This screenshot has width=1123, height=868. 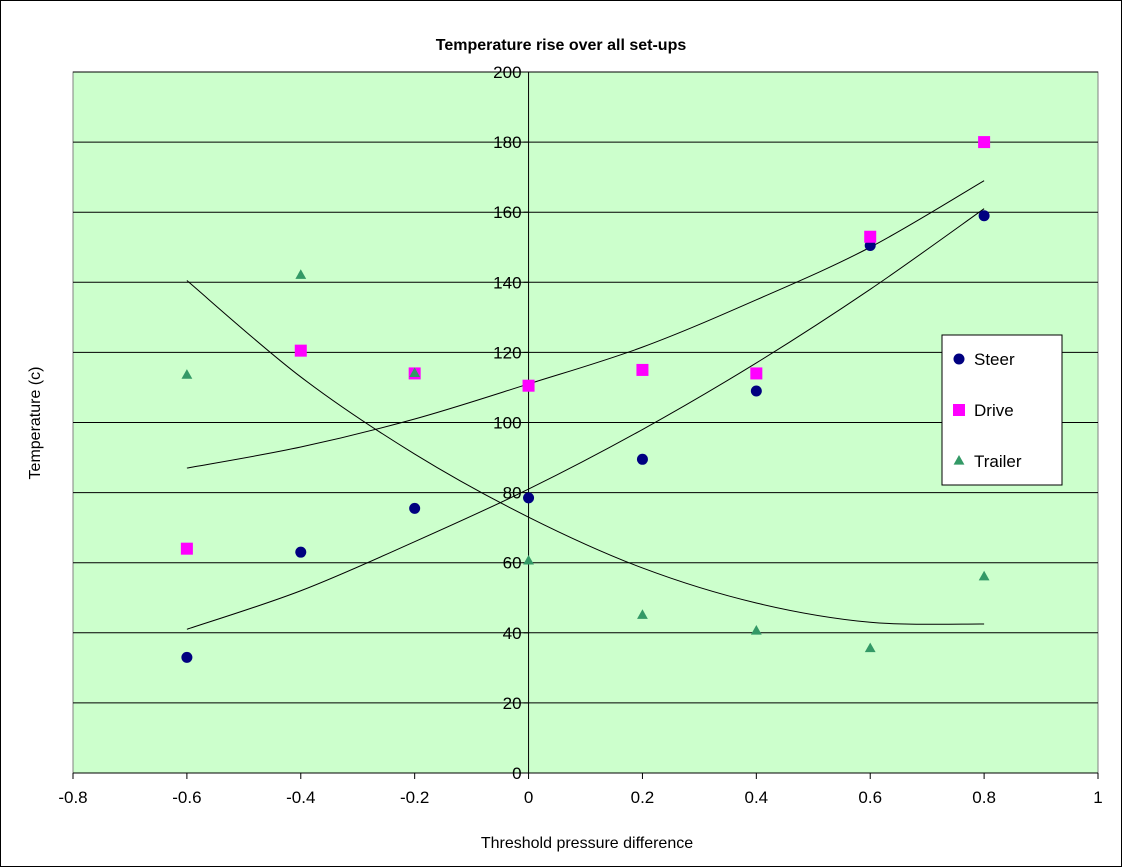 What do you see at coordinates (507, 142) in the screenshot?
I see `y-tick-label-9: 180` at bounding box center [507, 142].